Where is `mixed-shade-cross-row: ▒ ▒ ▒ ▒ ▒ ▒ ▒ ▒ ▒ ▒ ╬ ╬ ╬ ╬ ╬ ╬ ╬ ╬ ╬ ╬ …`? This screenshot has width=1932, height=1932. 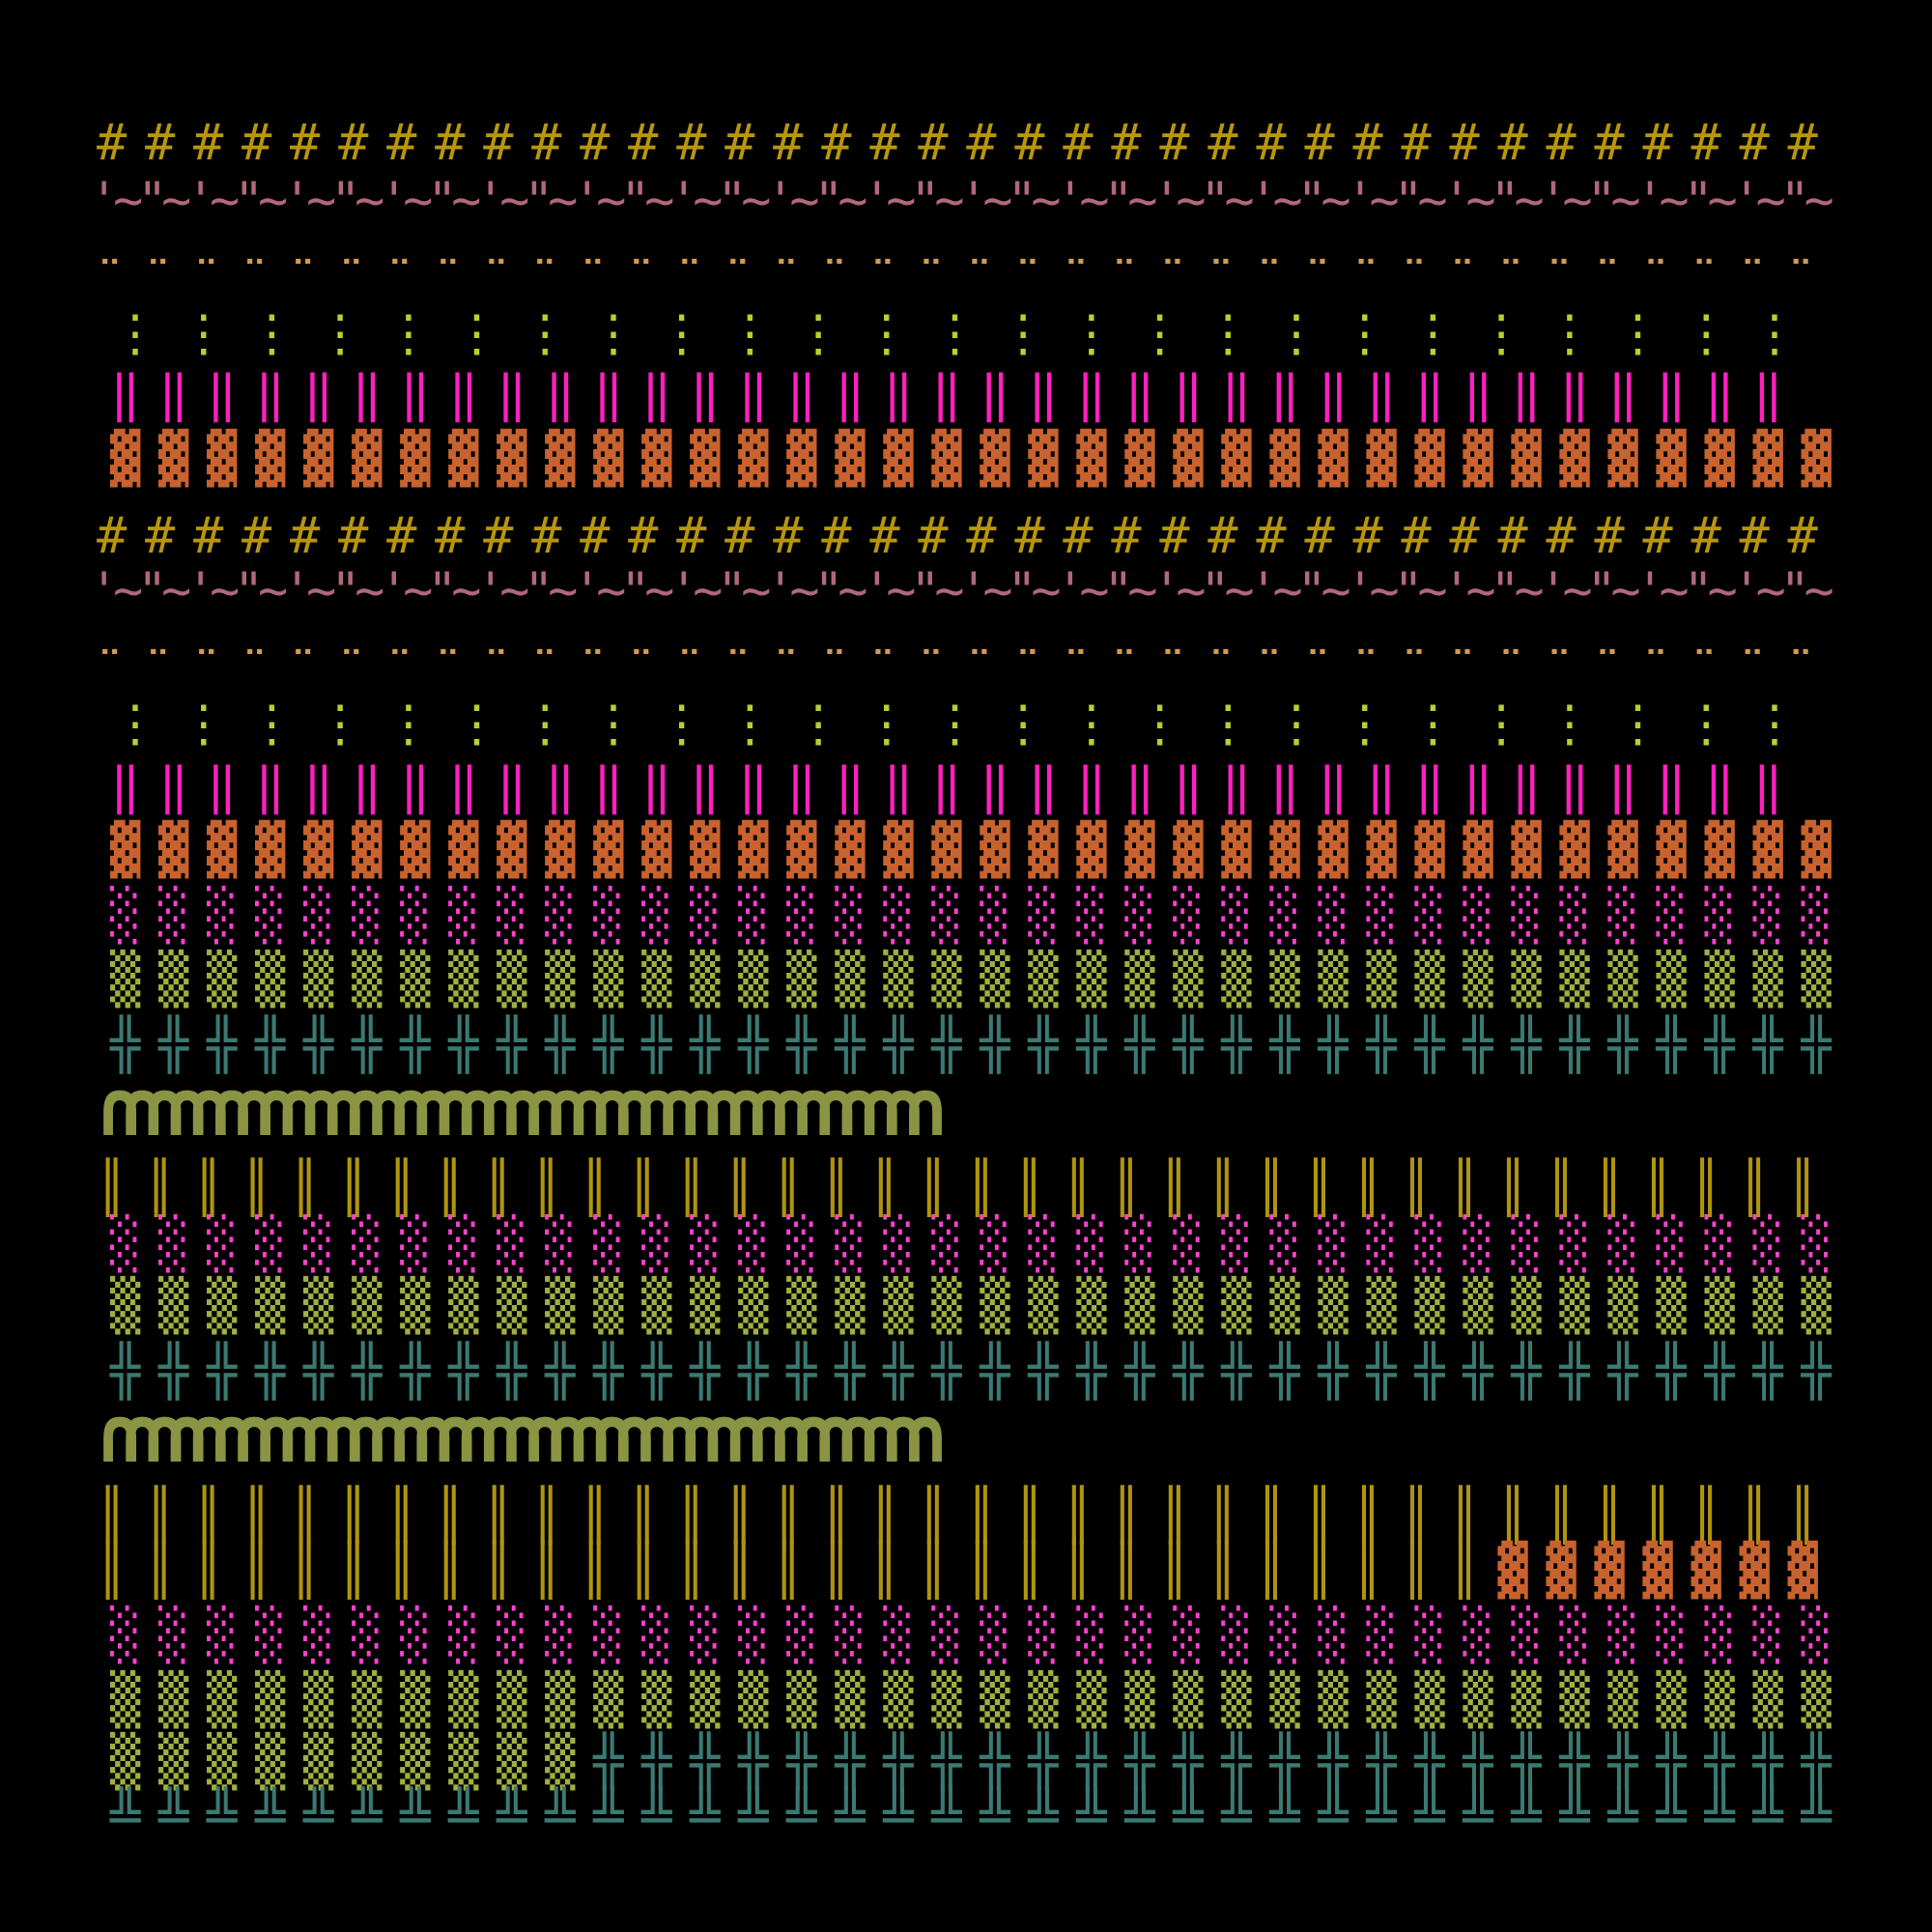
mixed-shade-cross-row: ▒ ▒ ▒ ▒ ▒ ▒ ▒ ▒ ▒ ▒ ╬ ╬ ╬ ╬ ╬ ╬ ╬ ╬ ╬ ╬ … is located at coordinates (972, 1762).